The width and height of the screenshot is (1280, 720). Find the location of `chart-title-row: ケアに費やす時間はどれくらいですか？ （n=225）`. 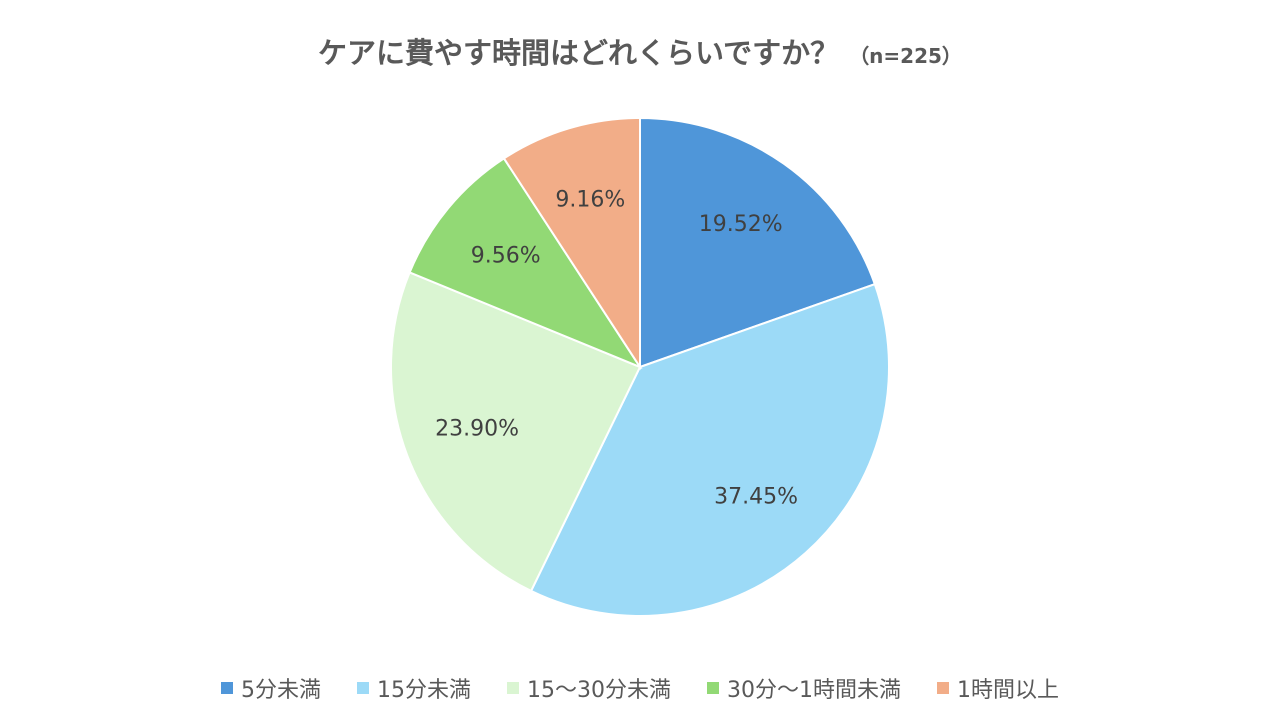

chart-title-row: ケアに費やす時間はどれくらいですか？ （n=225） is located at coordinates (640, 51).